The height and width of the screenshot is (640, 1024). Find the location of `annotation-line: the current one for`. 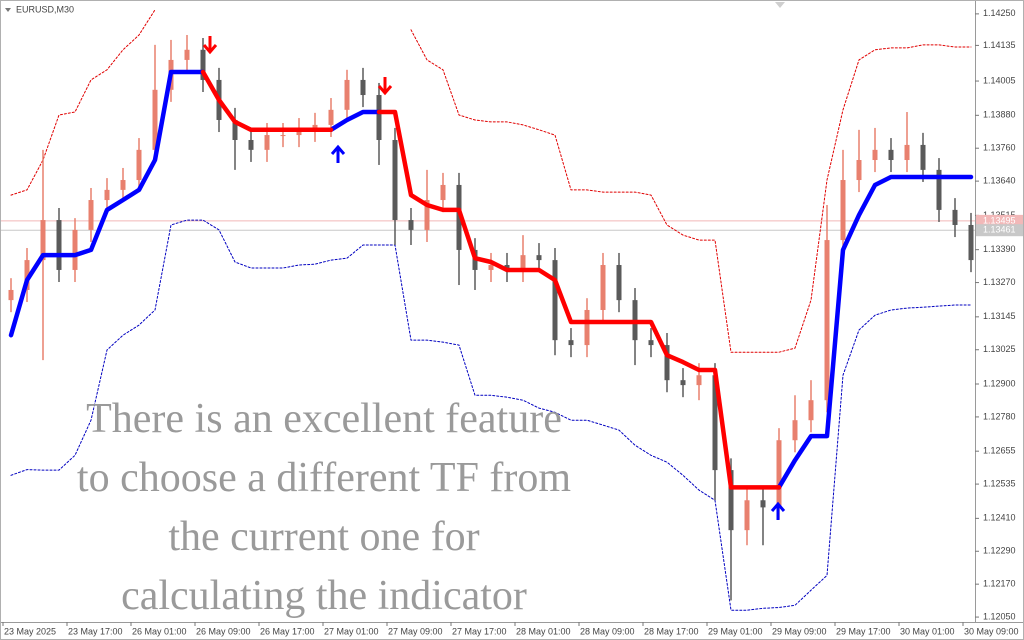

annotation-line: the current one for is located at coordinates (323, 537).